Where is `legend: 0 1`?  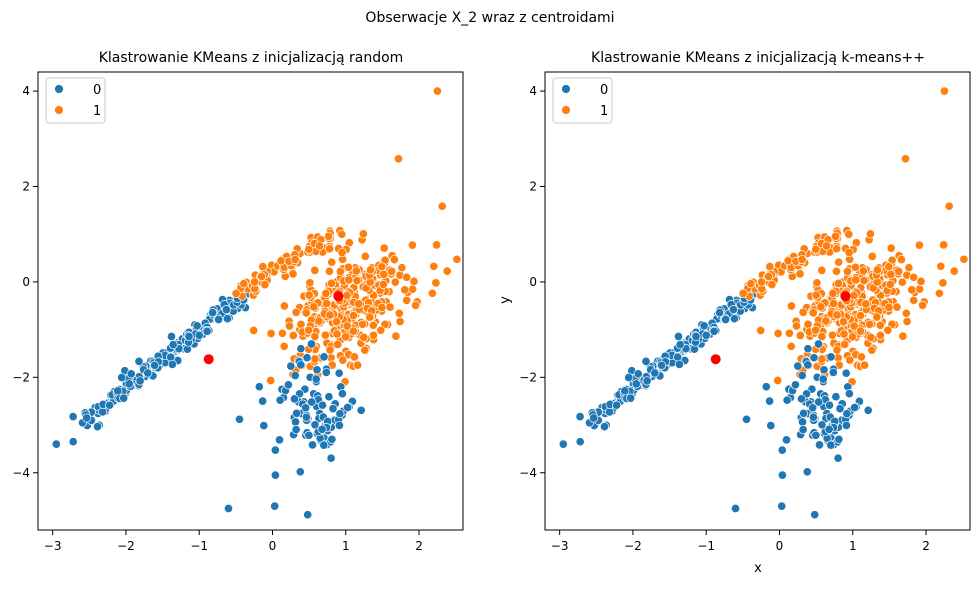 legend: 0 1 is located at coordinates (582, 100).